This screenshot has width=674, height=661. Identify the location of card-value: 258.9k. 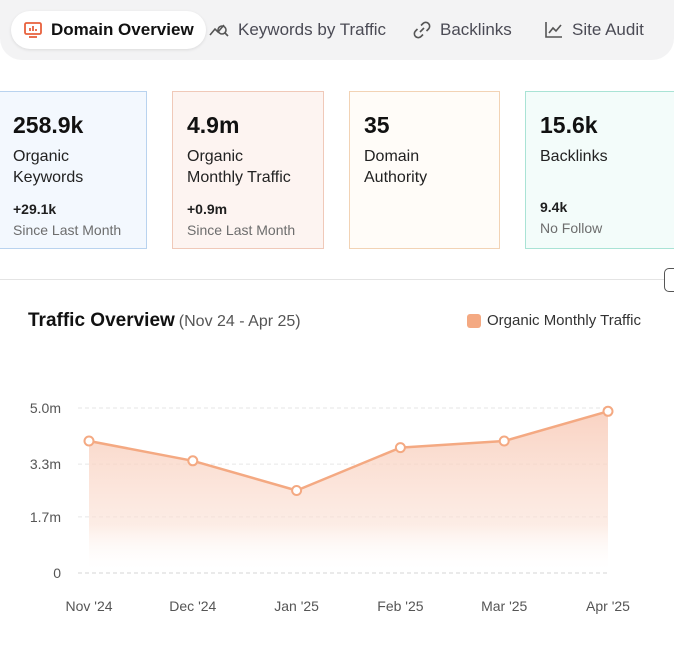
(48, 125).